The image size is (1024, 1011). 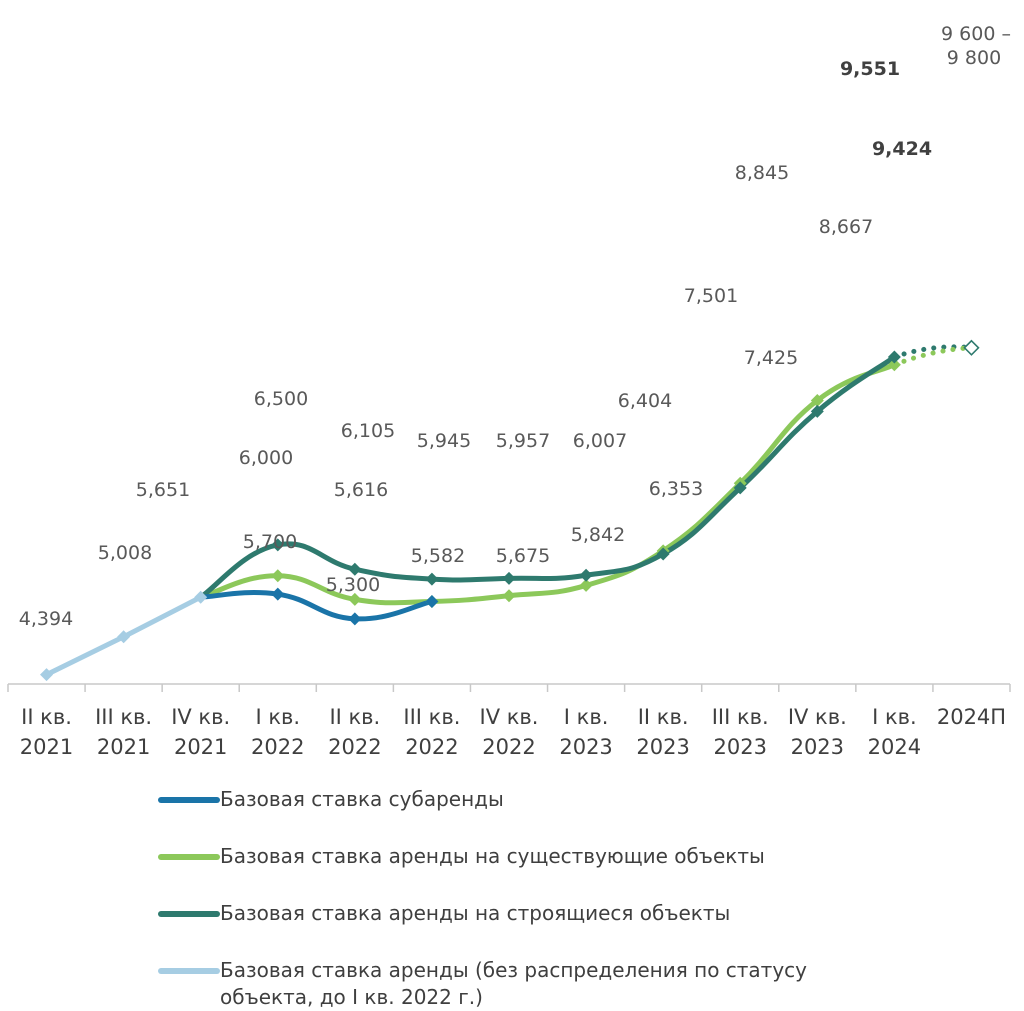 What do you see at coordinates (46, 619) in the screenshot?
I see `data-label-undistributed: 4,394` at bounding box center [46, 619].